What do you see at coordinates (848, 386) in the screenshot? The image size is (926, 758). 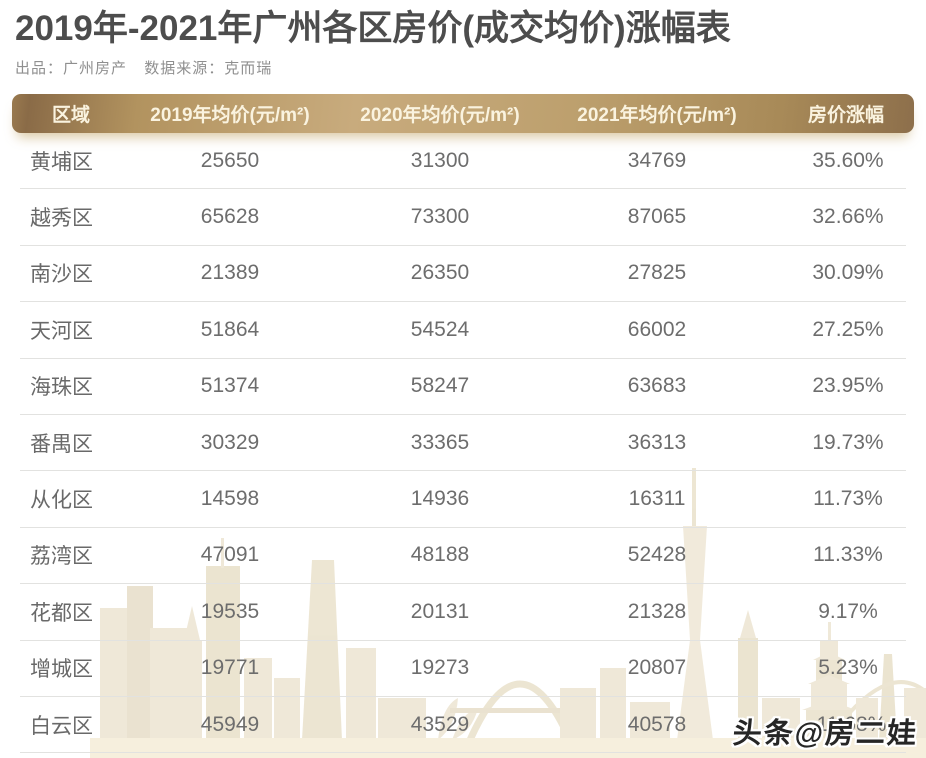 I see `cell-gain: 23.95%` at bounding box center [848, 386].